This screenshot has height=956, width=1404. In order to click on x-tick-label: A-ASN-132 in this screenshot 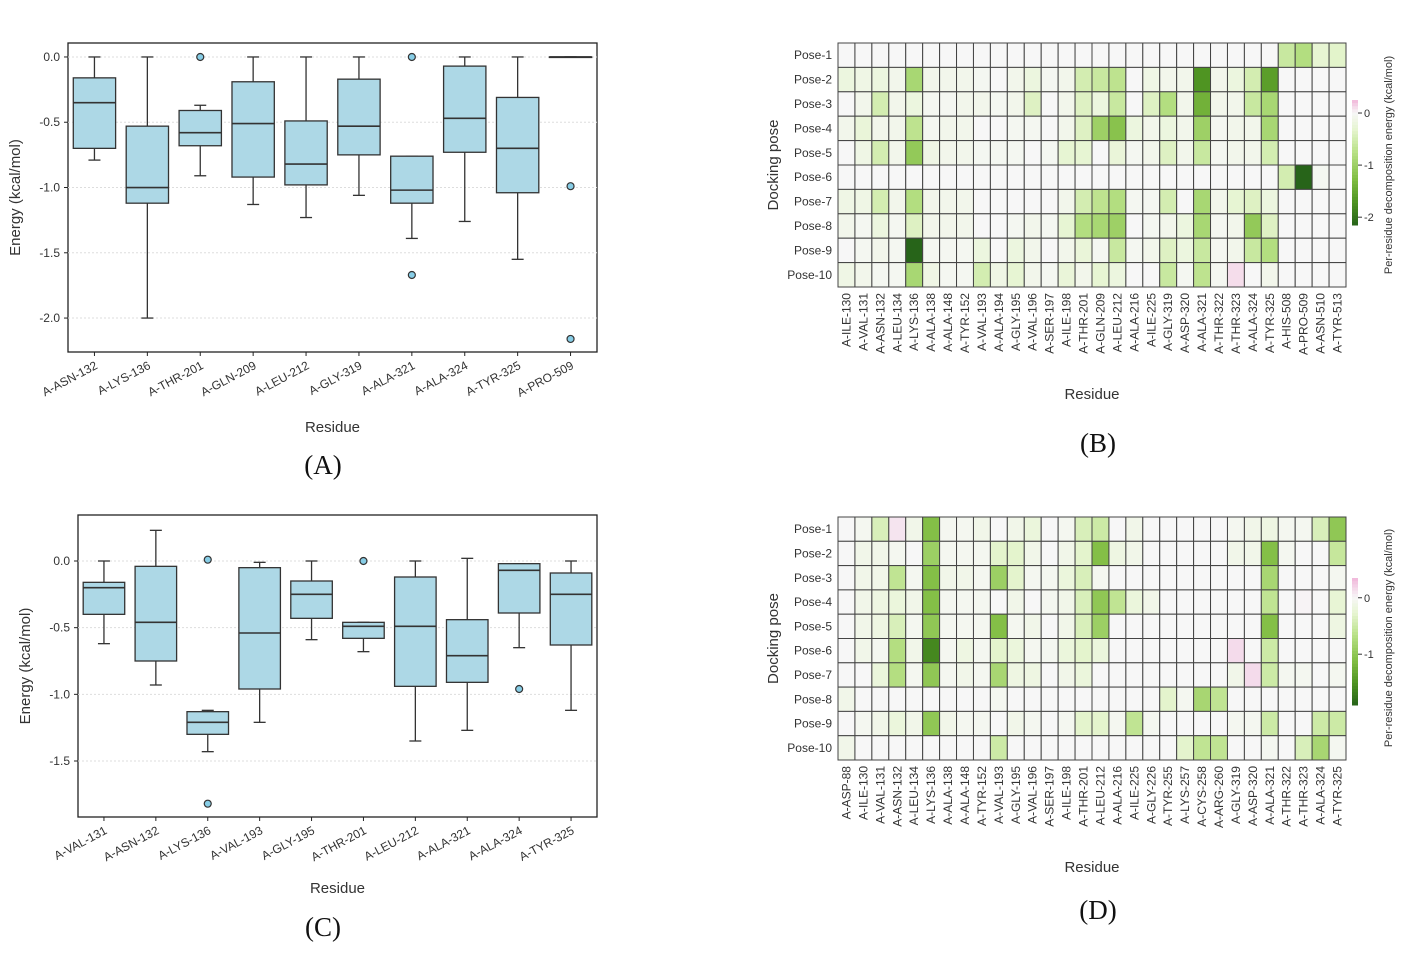, I will do `click(131, 843)`.